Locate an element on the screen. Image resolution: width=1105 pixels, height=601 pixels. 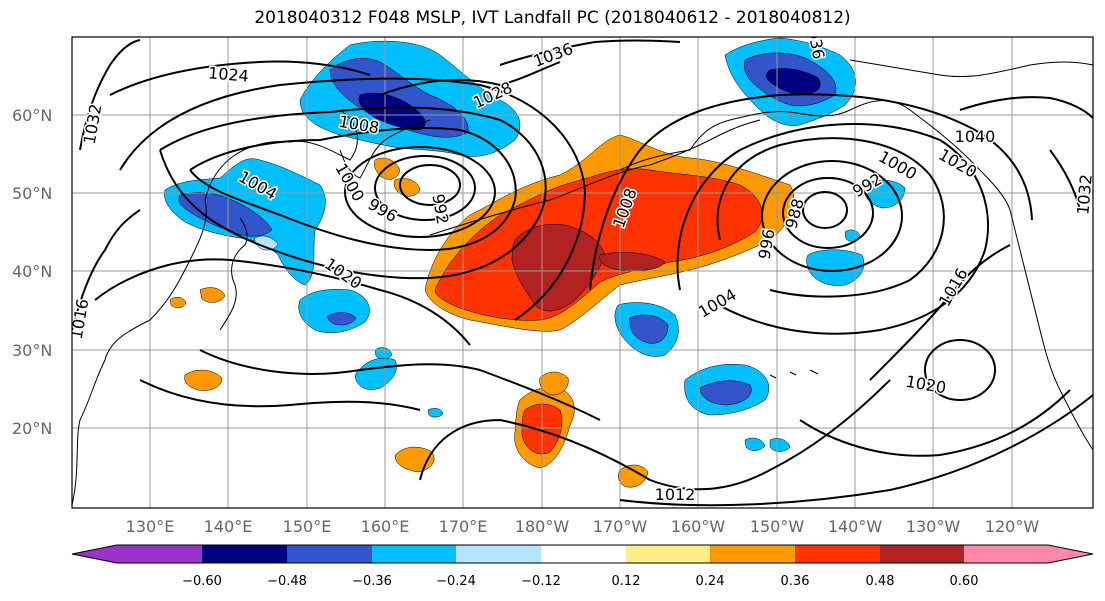
contour-1008-center is located at coordinates (811, 192).